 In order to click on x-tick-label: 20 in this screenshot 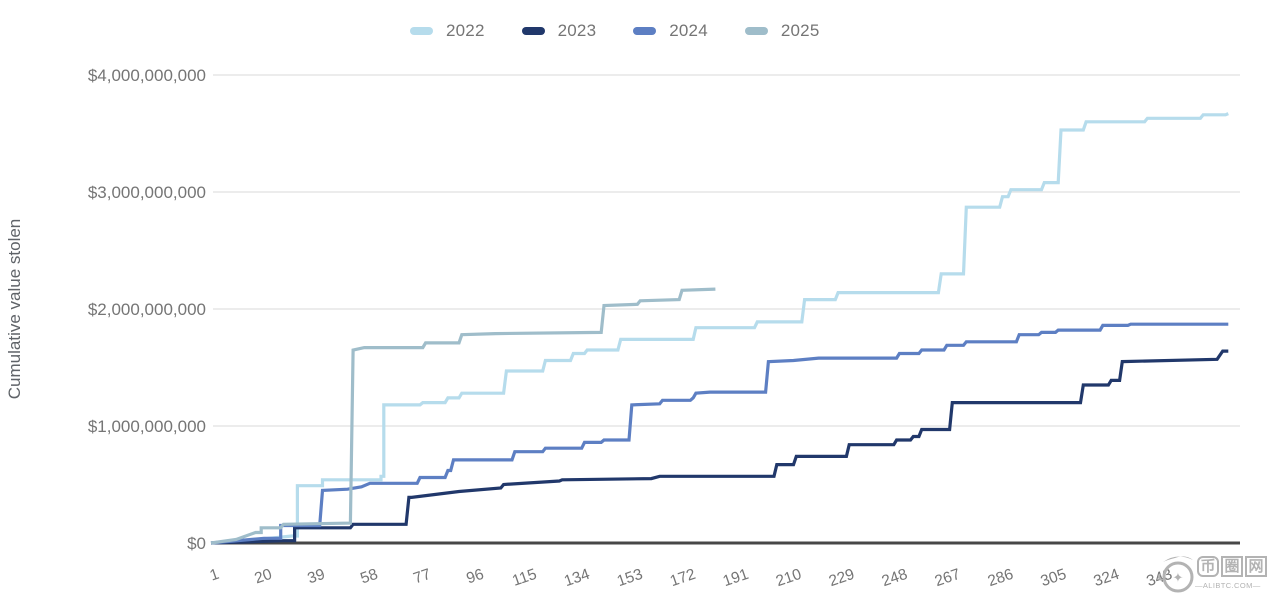, I will do `click(263, 577)`.